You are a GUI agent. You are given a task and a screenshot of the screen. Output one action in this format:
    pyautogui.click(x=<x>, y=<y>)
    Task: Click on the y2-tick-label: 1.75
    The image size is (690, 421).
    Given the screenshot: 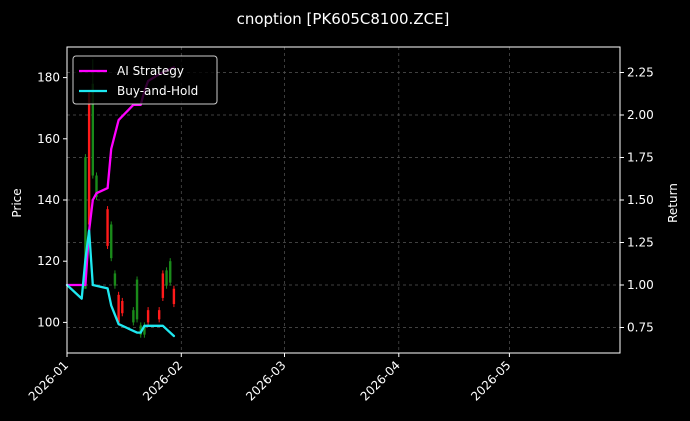 What is the action you would take?
    pyautogui.click(x=640, y=158)
    